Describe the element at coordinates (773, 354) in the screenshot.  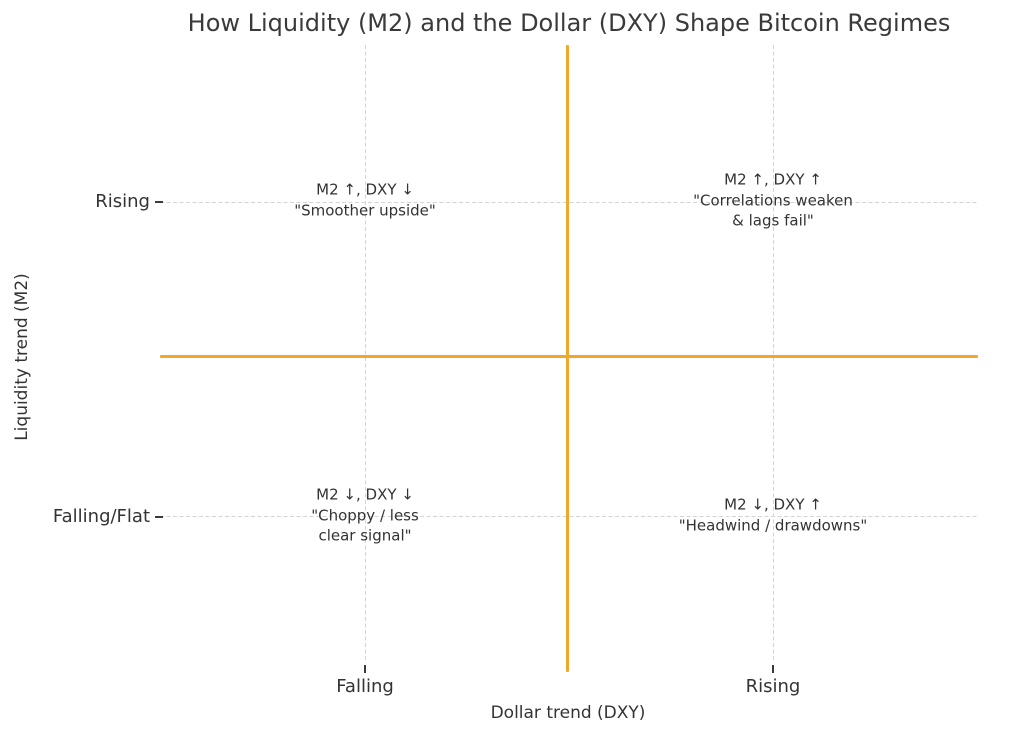
I see `gridline-vertical-rising` at that location.